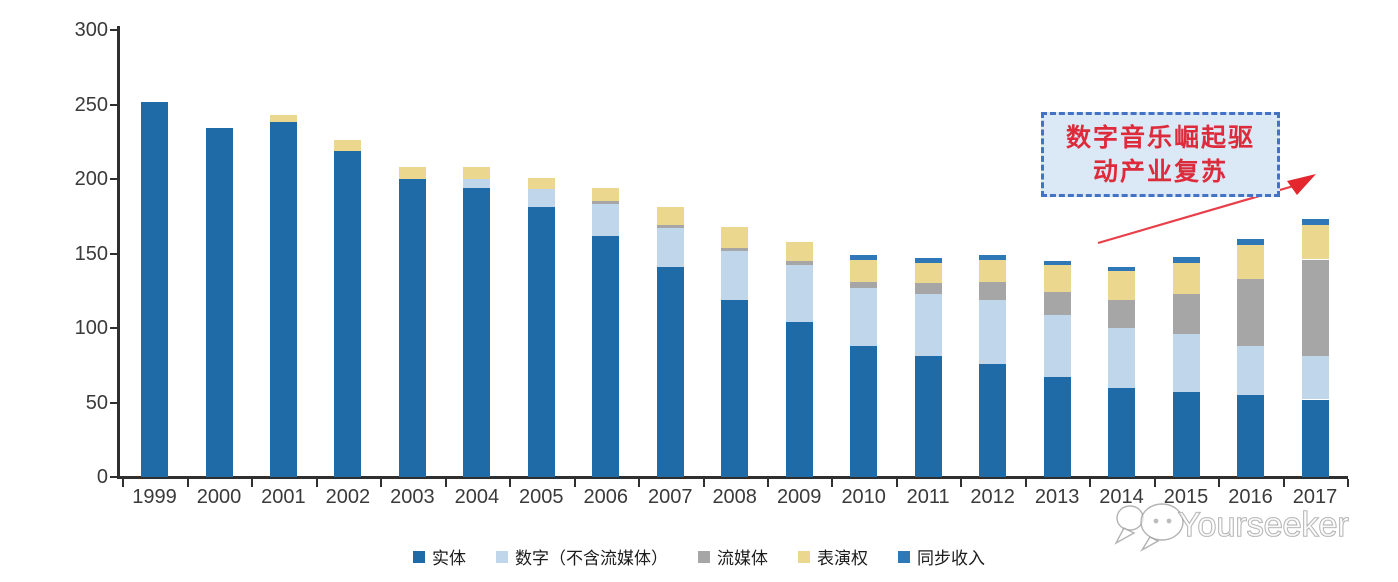 Image resolution: width=1398 pixels, height=582 pixels. Describe the element at coordinates (102, 477) in the screenshot. I see `y-tick-label: 0` at that location.